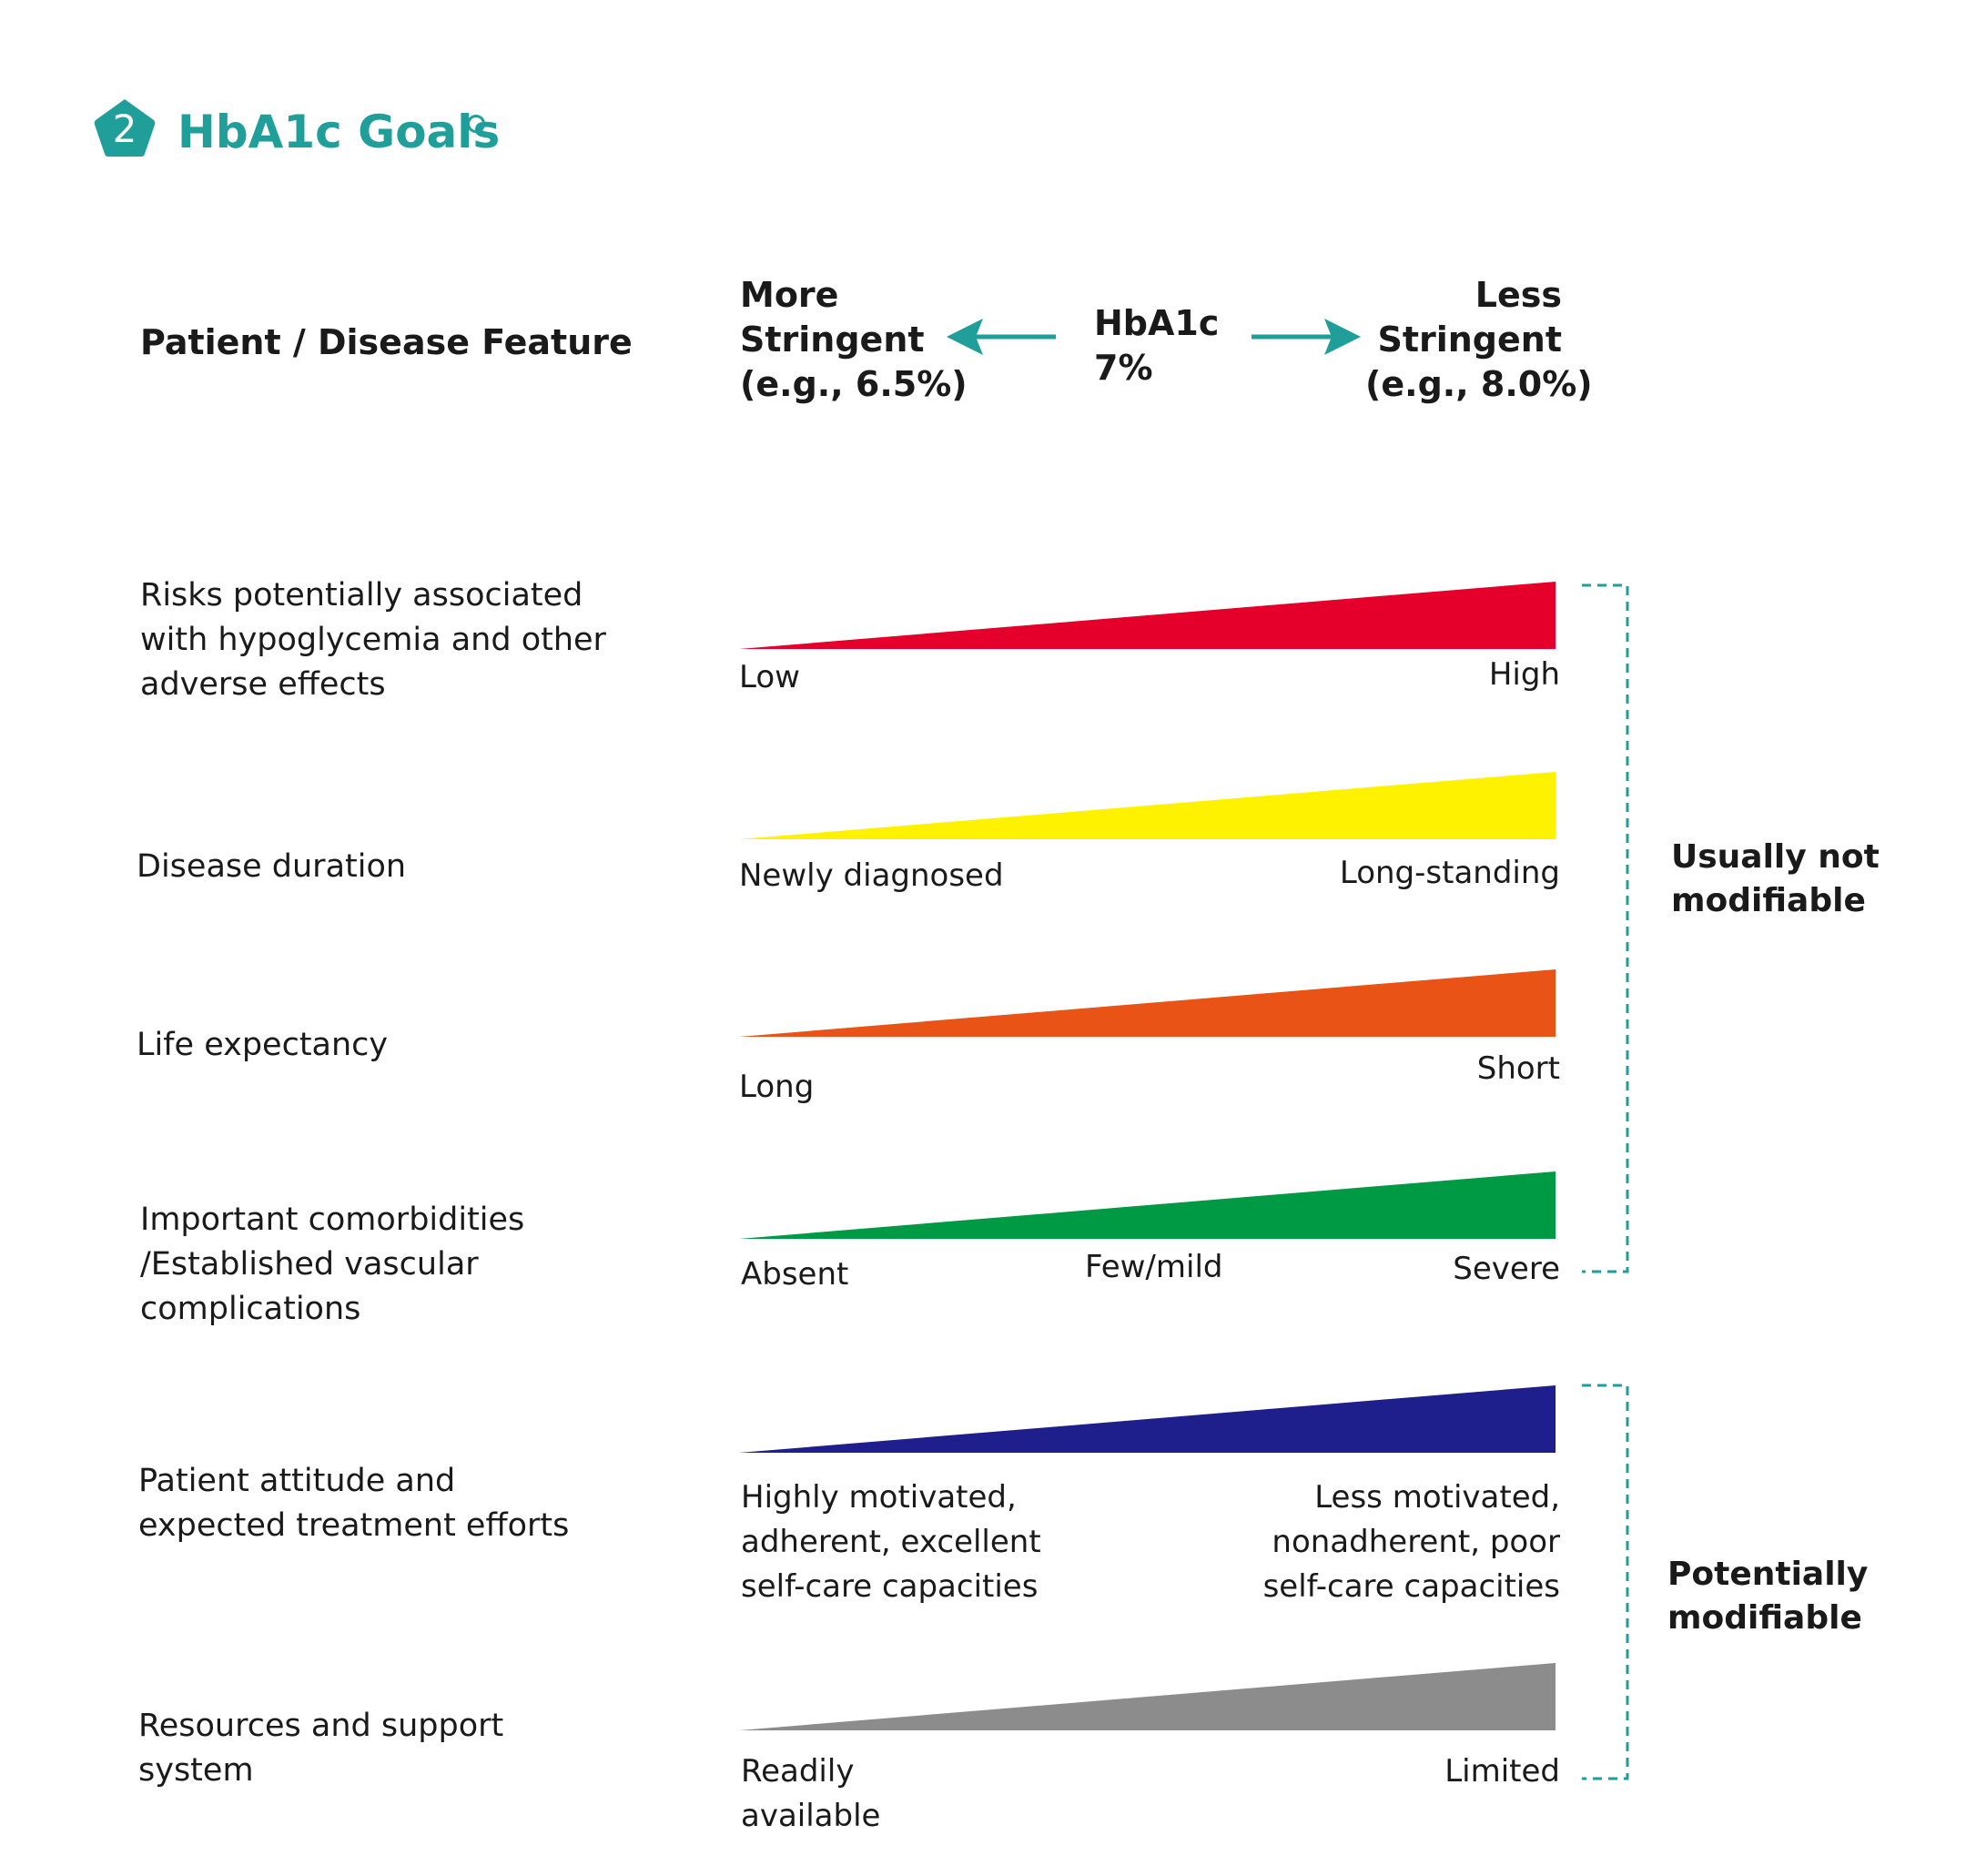  I want to click on left-arrow-icon, so click(1001, 337).